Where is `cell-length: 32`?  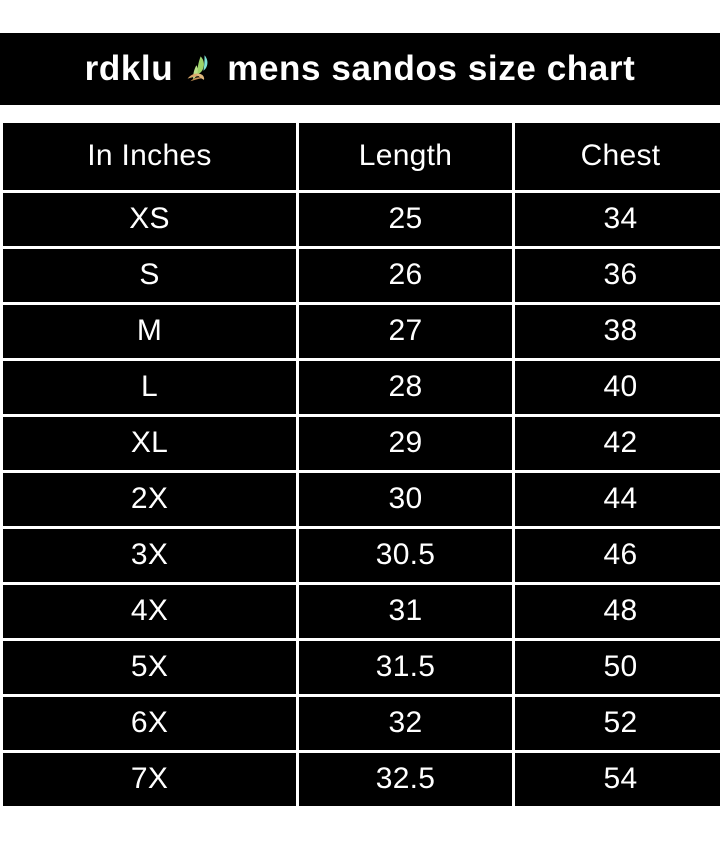
cell-length: 32 is located at coordinates (405, 723).